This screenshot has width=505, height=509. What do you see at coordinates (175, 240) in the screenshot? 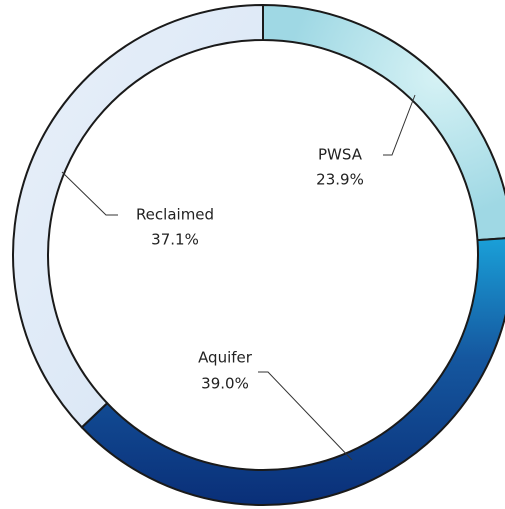
I see `value-label: 37.1%` at bounding box center [175, 240].